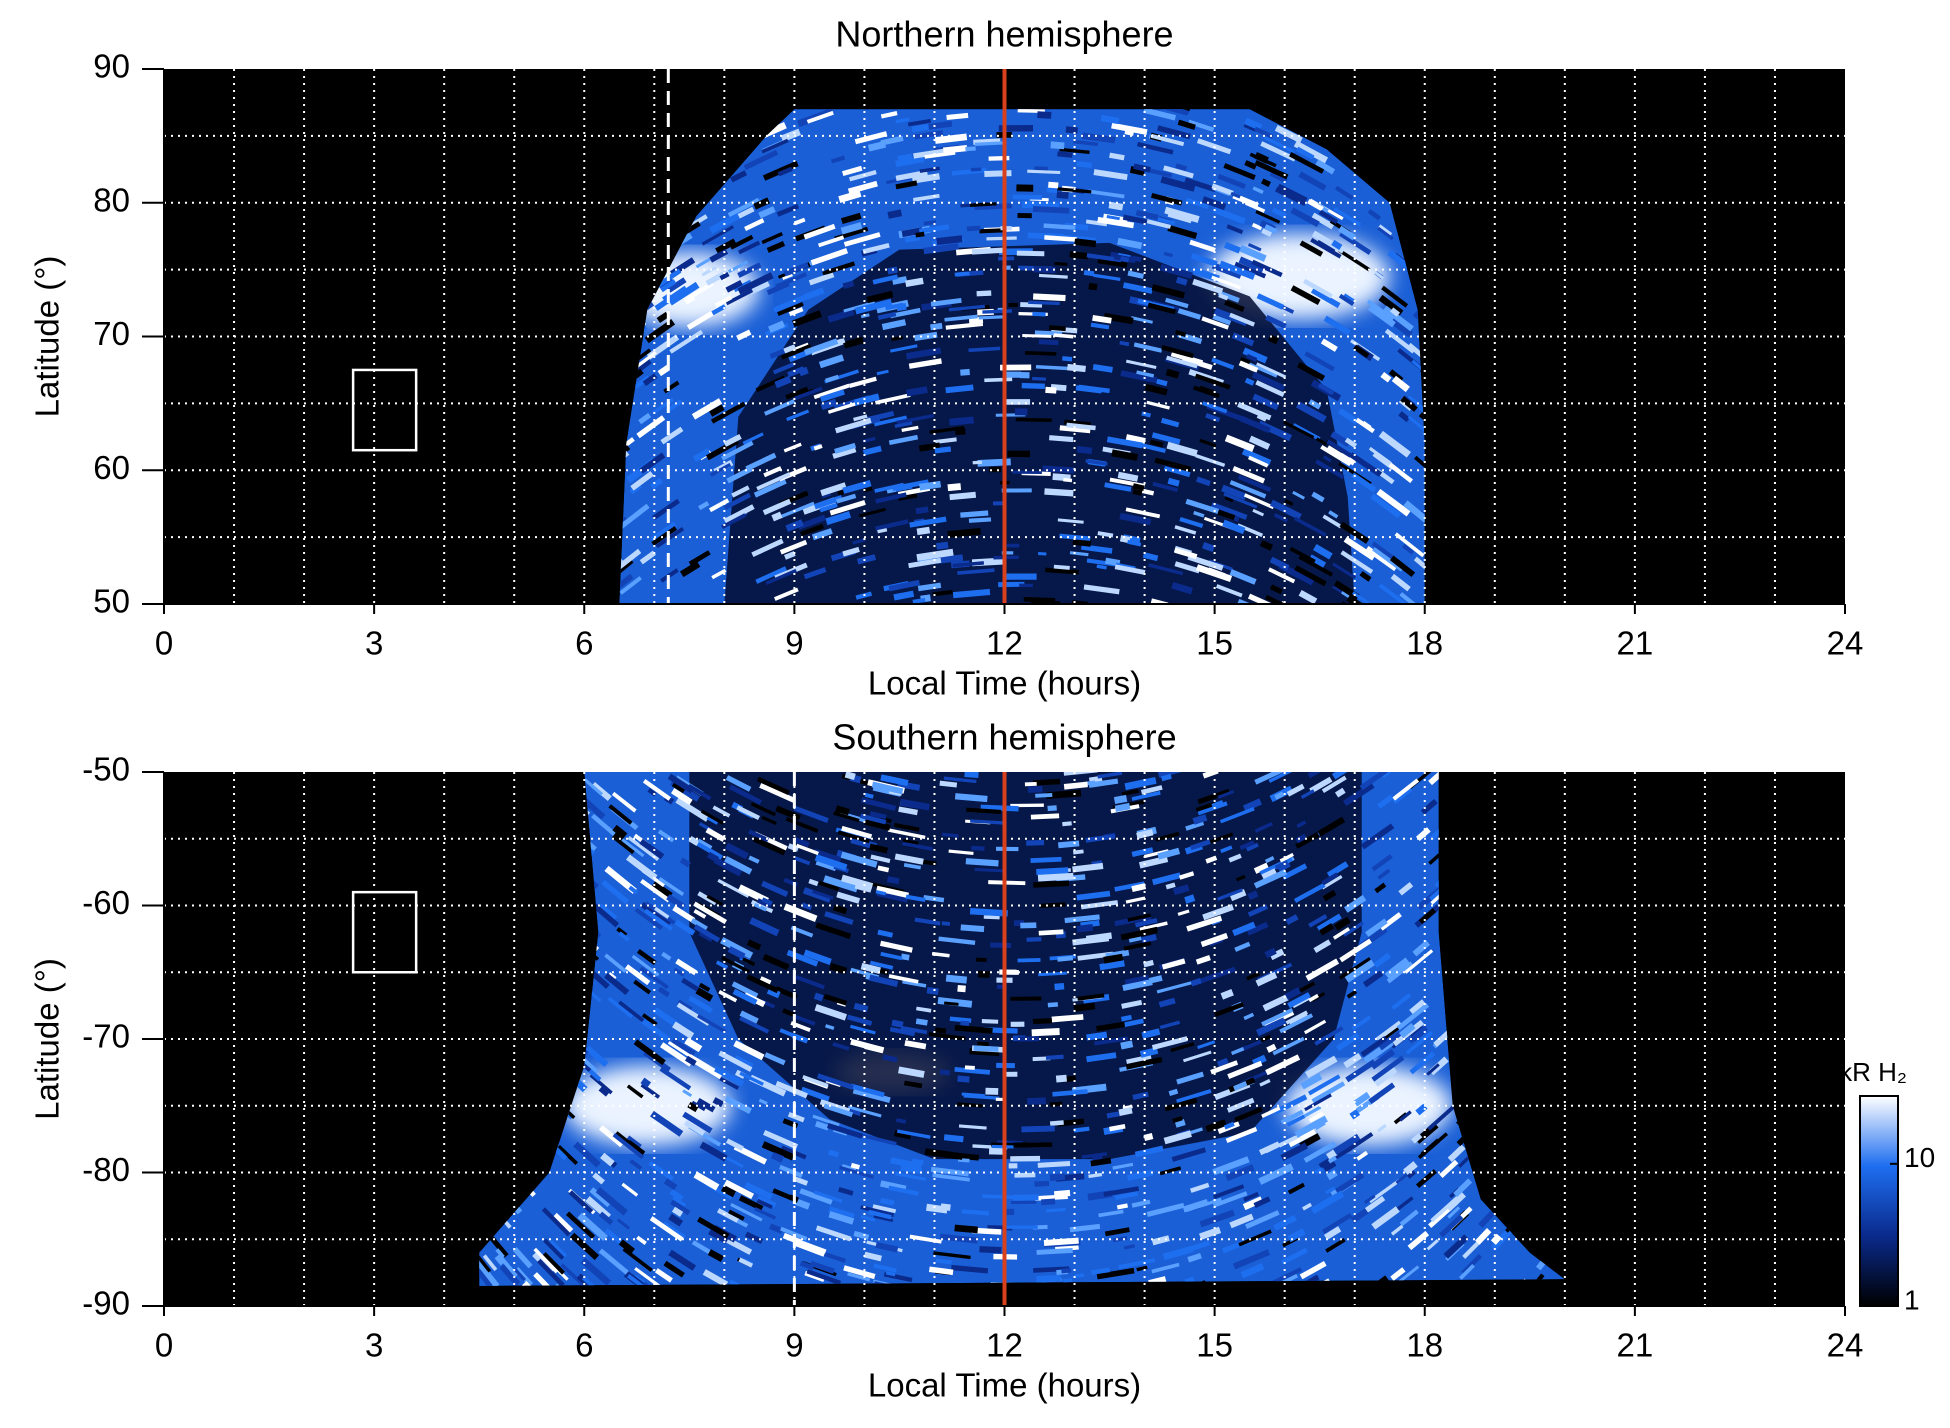 This screenshot has width=1950, height=1428. Describe the element at coordinates (1912, 1299) in the screenshot. I see `colorbar-tick-label: 1` at that location.